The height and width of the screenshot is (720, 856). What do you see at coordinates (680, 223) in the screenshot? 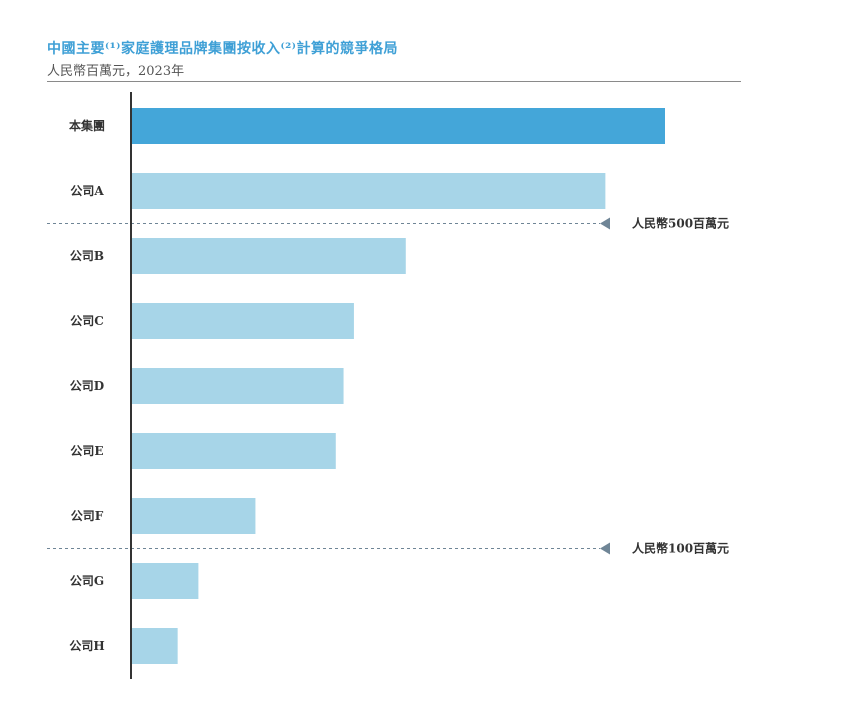
I see `reference-label-0: 人民幣500百萬元` at bounding box center [680, 223].